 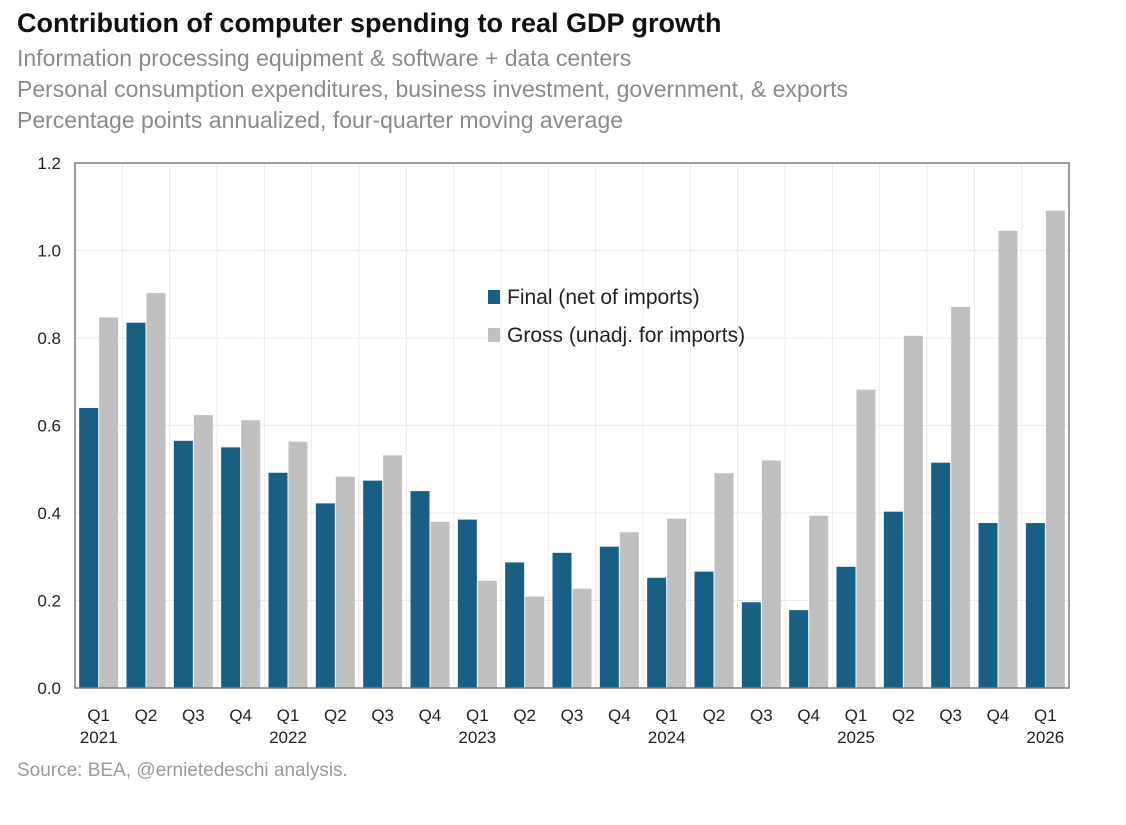 I want to click on legend-swatch-final, so click(x=494, y=297).